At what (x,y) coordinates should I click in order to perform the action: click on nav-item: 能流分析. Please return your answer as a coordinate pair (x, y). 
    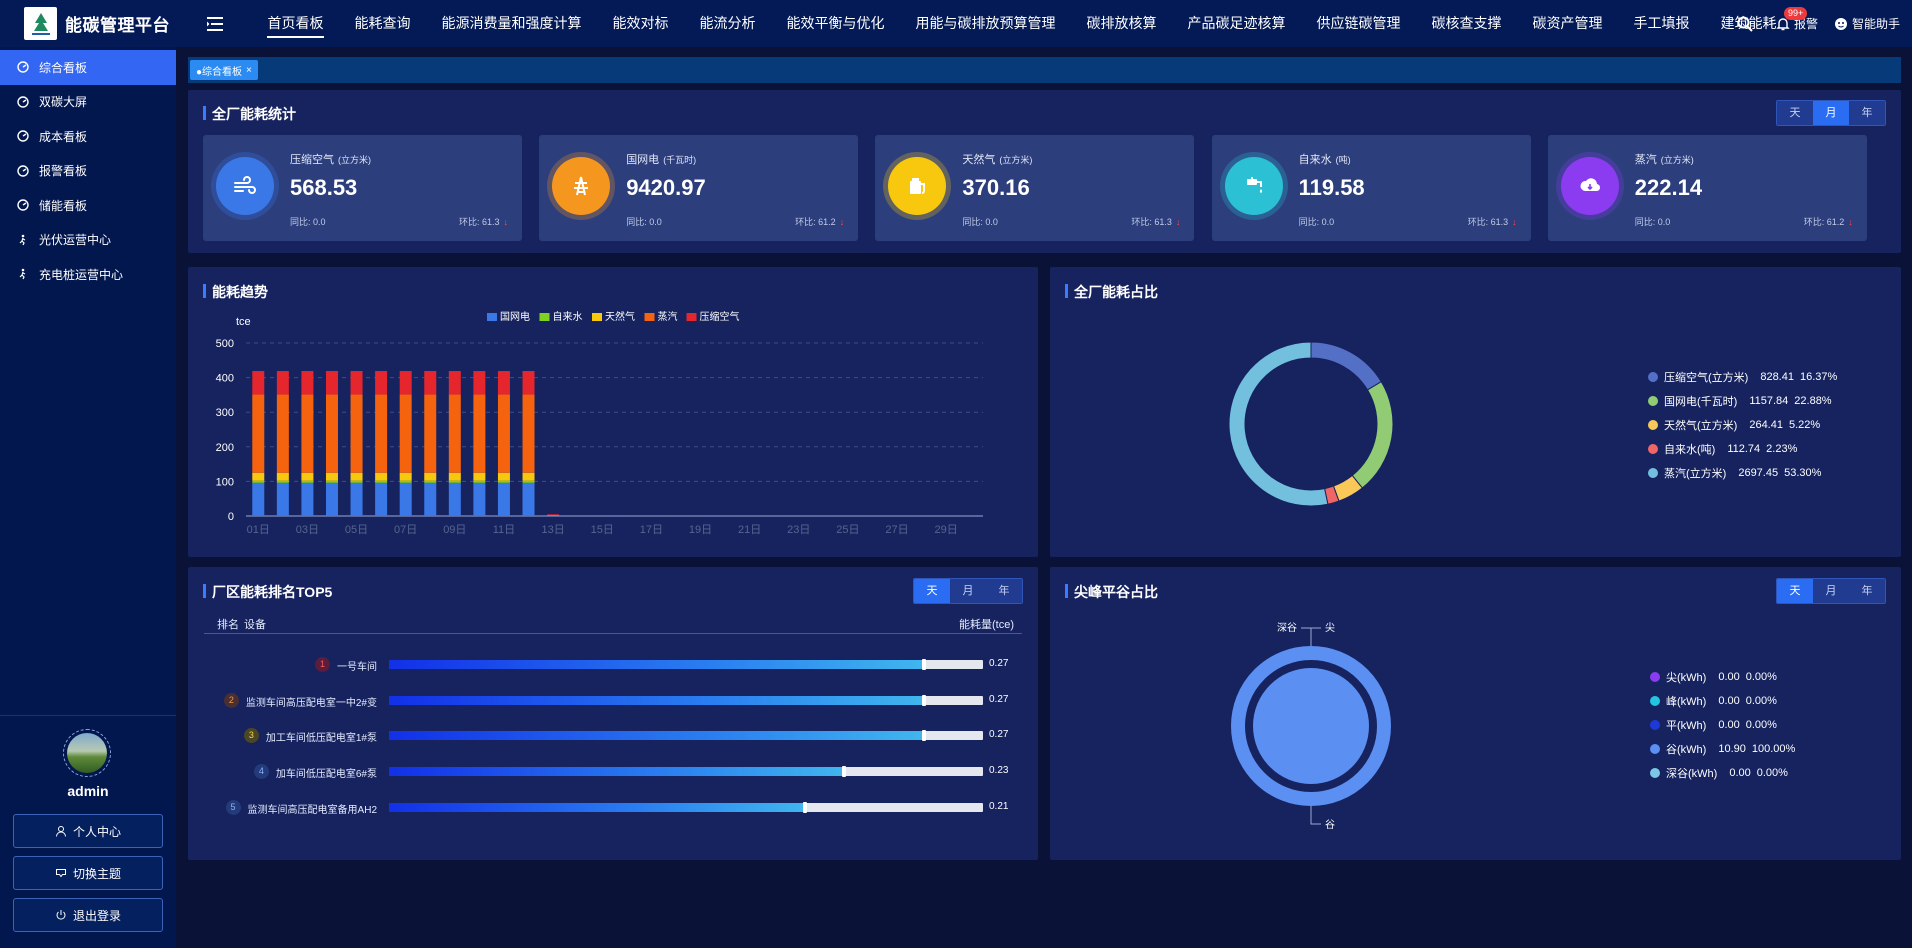
    Looking at the image, I should click on (727, 23).